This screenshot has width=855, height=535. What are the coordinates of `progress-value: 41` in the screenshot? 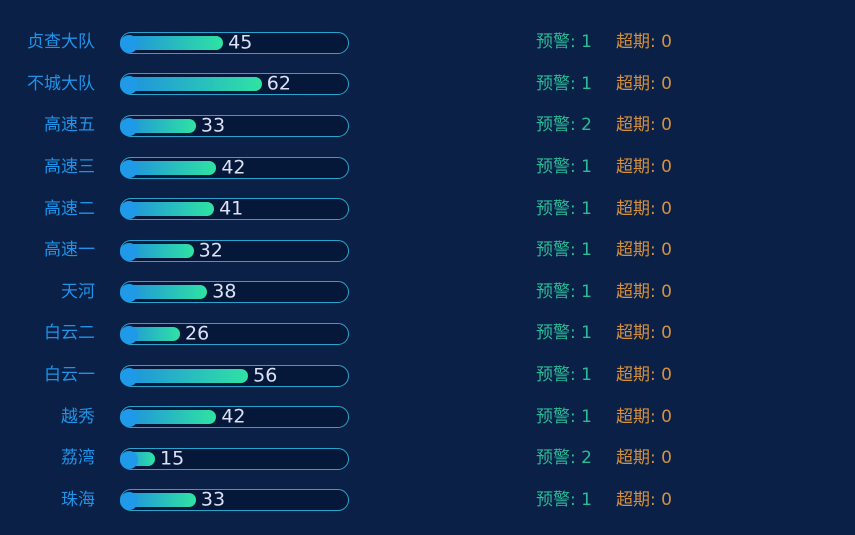 It's located at (231, 208).